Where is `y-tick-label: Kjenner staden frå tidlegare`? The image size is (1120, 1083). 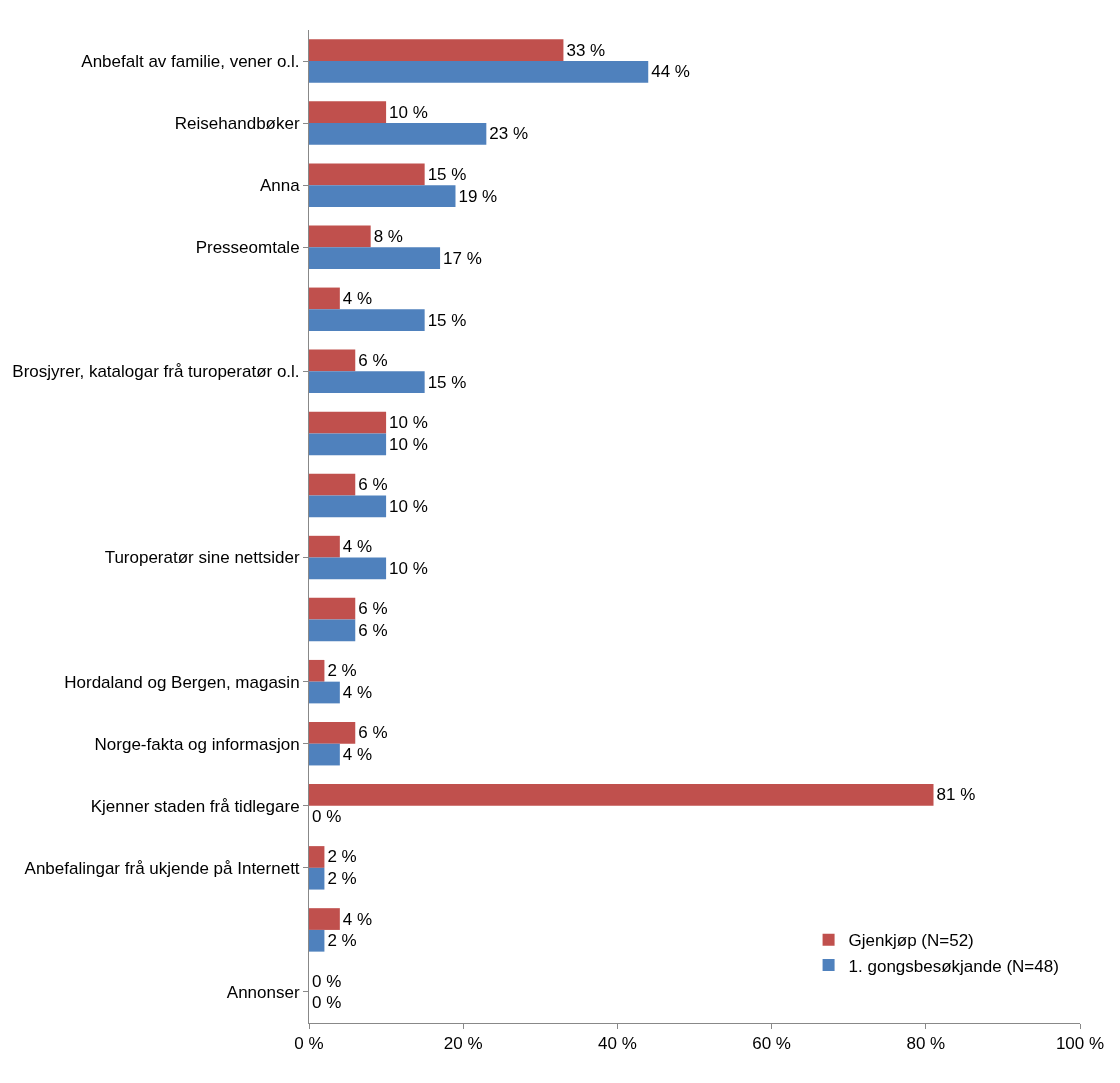
y-tick-label: Kjenner staden frå tidlegare is located at coordinates (195, 806).